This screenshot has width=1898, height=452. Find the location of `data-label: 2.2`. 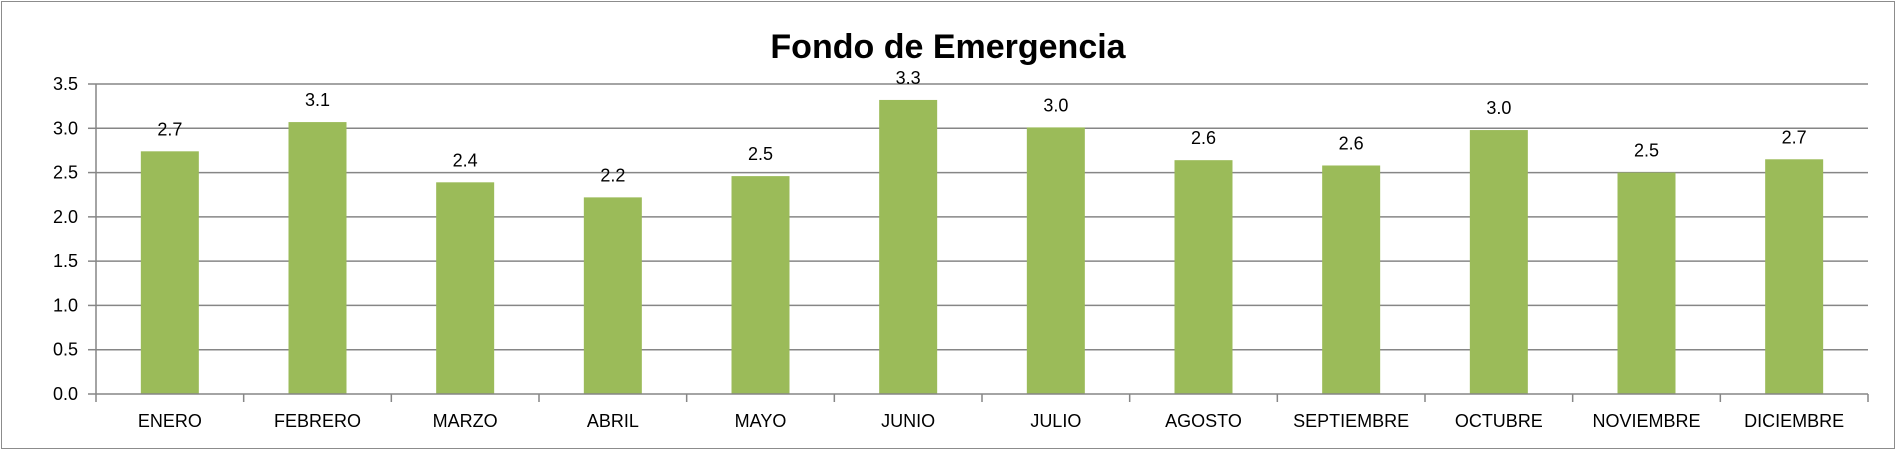

data-label: 2.2 is located at coordinates (612, 175).